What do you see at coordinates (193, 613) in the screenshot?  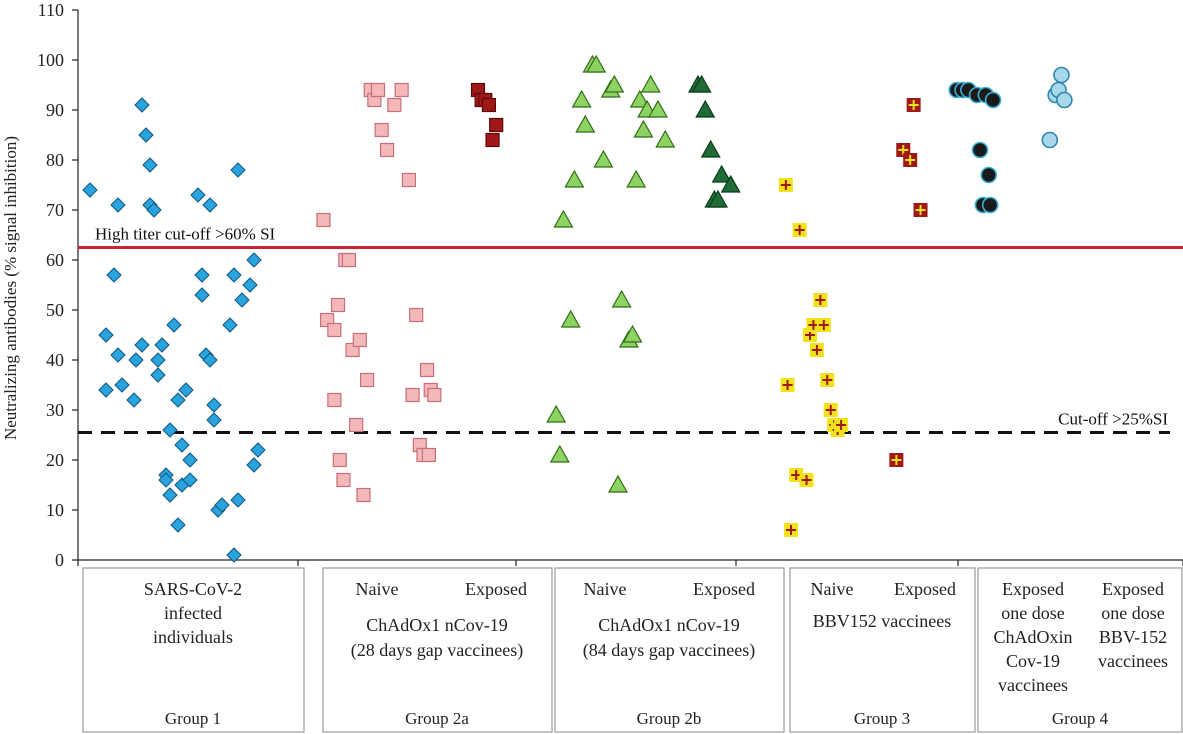 I see `group-1-text-2: infected` at bounding box center [193, 613].